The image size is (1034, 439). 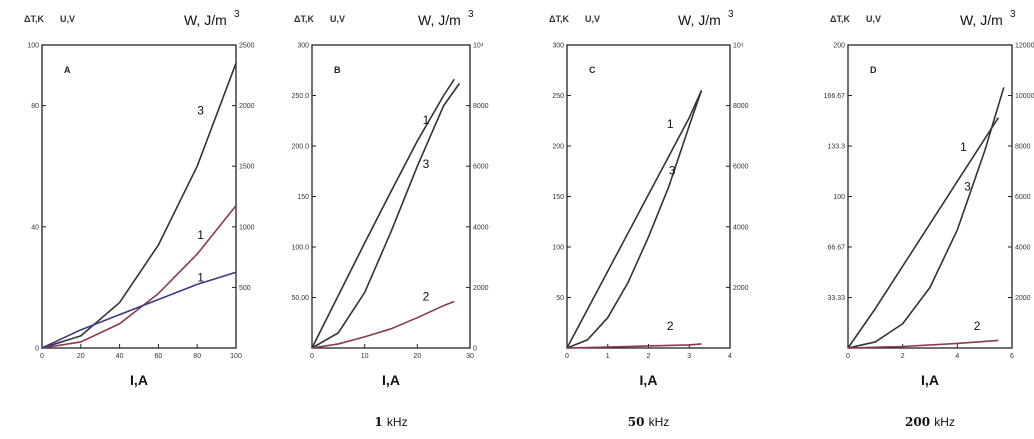 I want to click on panel-4-xtick-label: 4, so click(x=957, y=356).